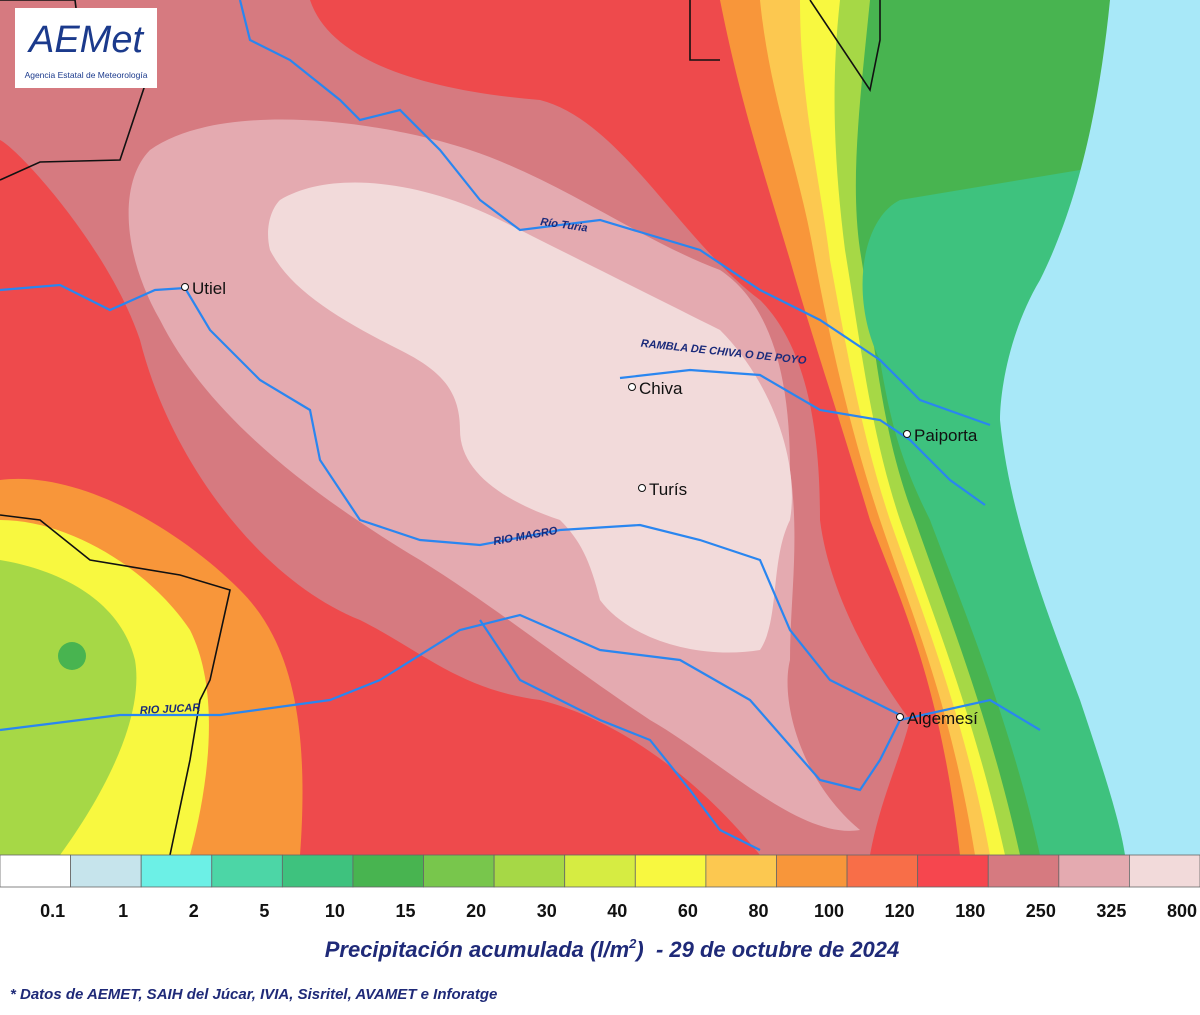 The width and height of the screenshot is (1200, 1015). What do you see at coordinates (661, 388) in the screenshot?
I see `town-label: Chiva` at bounding box center [661, 388].